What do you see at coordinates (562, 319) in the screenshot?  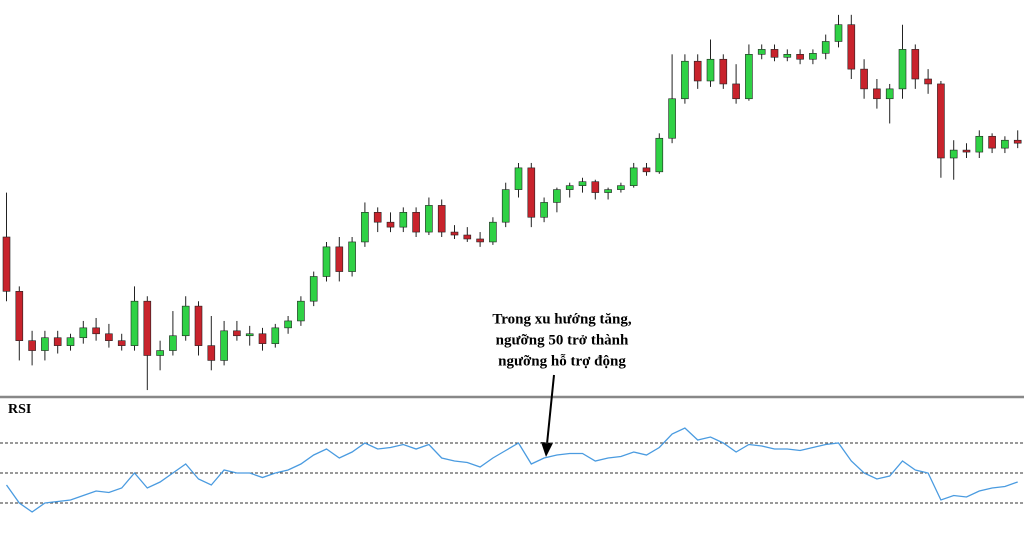 I see `annotation: Trong xu hướng tăng,` at bounding box center [562, 319].